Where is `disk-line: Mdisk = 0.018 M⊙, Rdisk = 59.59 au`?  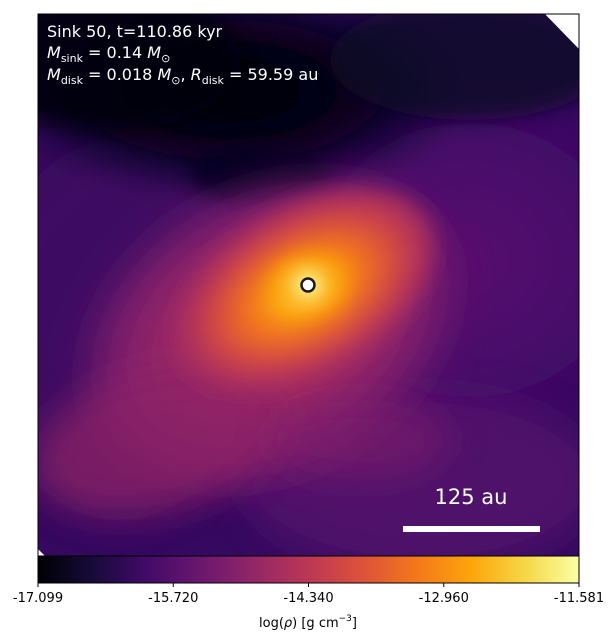
disk-line: Mdisk = 0.018 M⊙, Rdisk = 59.59 au is located at coordinates (182, 76).